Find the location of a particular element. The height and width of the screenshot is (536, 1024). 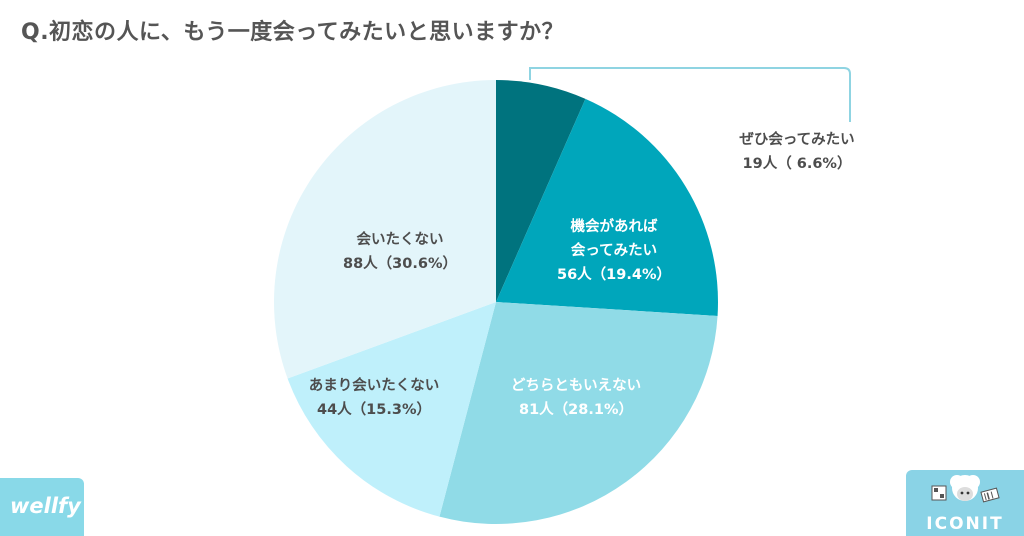

sheep-mascot-icon is located at coordinates (965, 489).